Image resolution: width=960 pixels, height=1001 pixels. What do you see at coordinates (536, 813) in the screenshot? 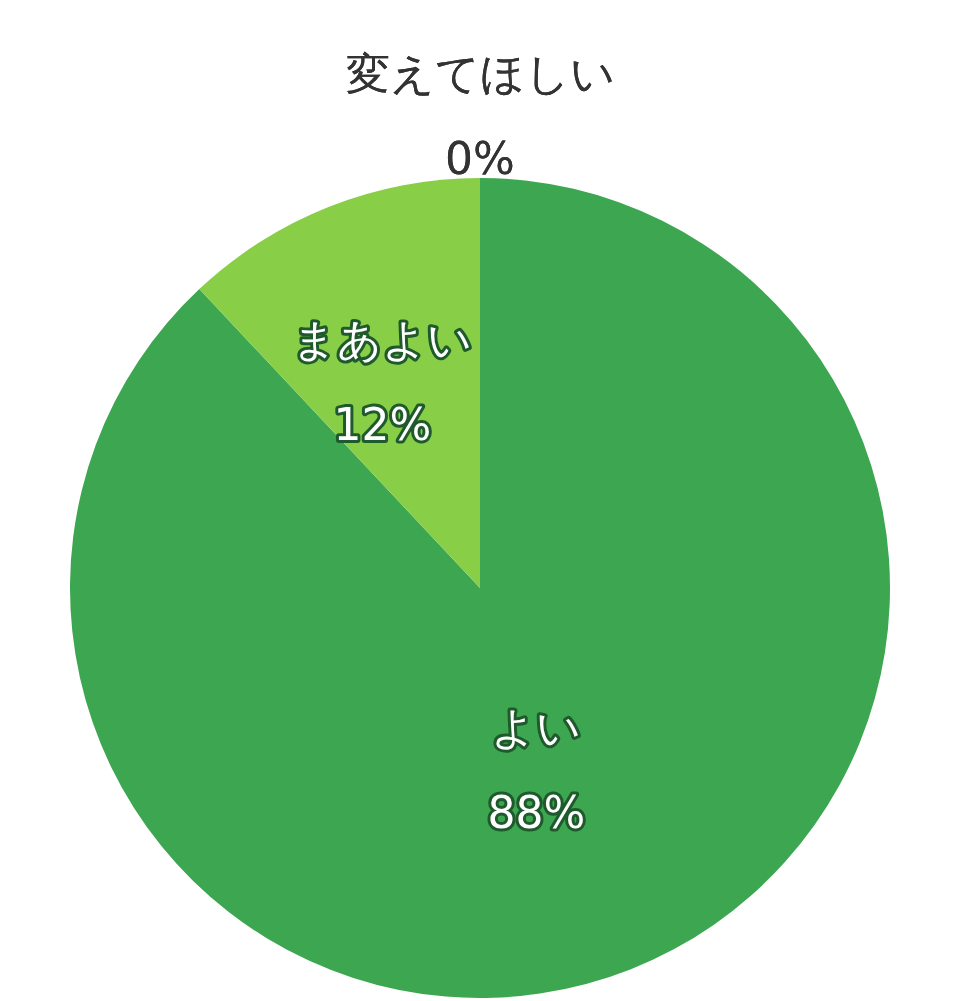
I see `data-label: 88%` at bounding box center [536, 813].